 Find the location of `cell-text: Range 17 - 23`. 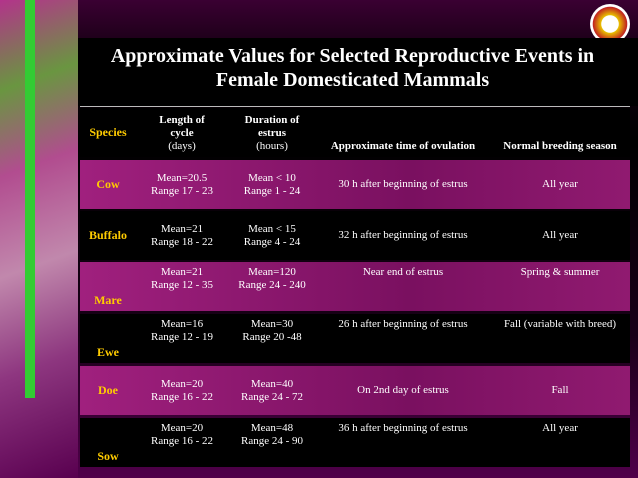

cell-text: Range 17 - 23 is located at coordinates (181, 190).